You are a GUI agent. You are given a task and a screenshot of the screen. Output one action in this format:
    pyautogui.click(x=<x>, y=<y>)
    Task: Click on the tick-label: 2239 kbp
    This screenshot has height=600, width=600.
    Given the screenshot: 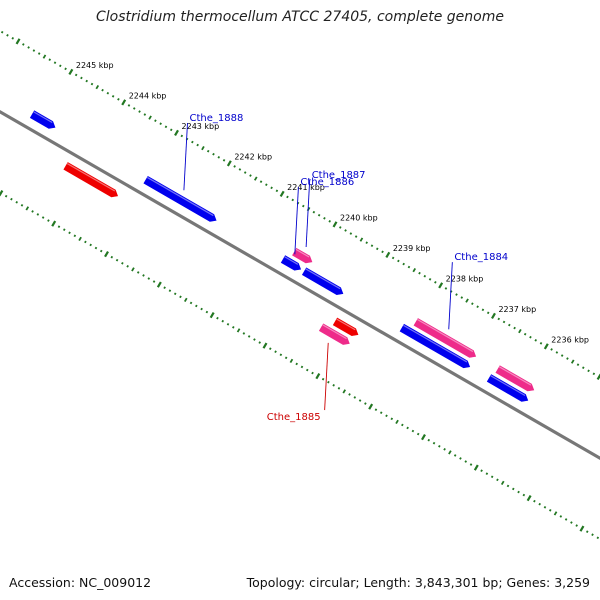 What is the action you would take?
    pyautogui.click(x=412, y=248)
    